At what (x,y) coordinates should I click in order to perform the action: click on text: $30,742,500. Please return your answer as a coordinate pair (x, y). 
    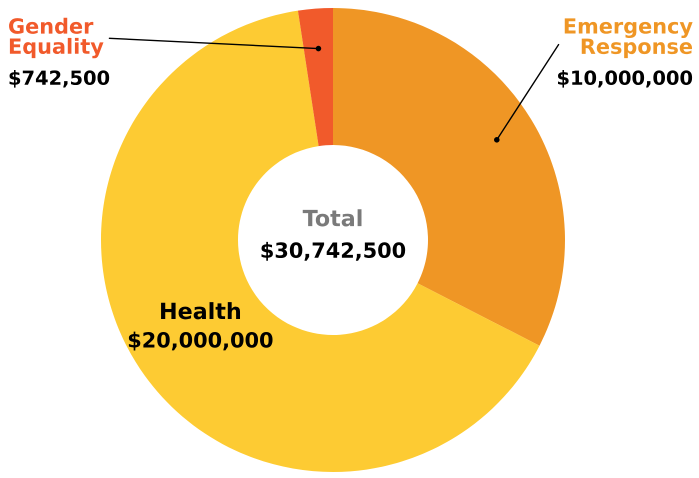
    Looking at the image, I should click on (333, 251).